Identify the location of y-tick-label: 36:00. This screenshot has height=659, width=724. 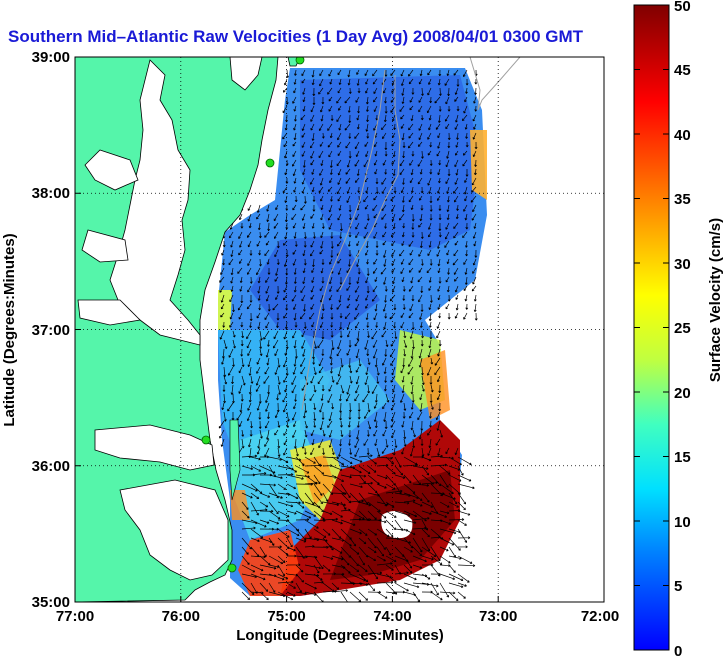
(51, 466).